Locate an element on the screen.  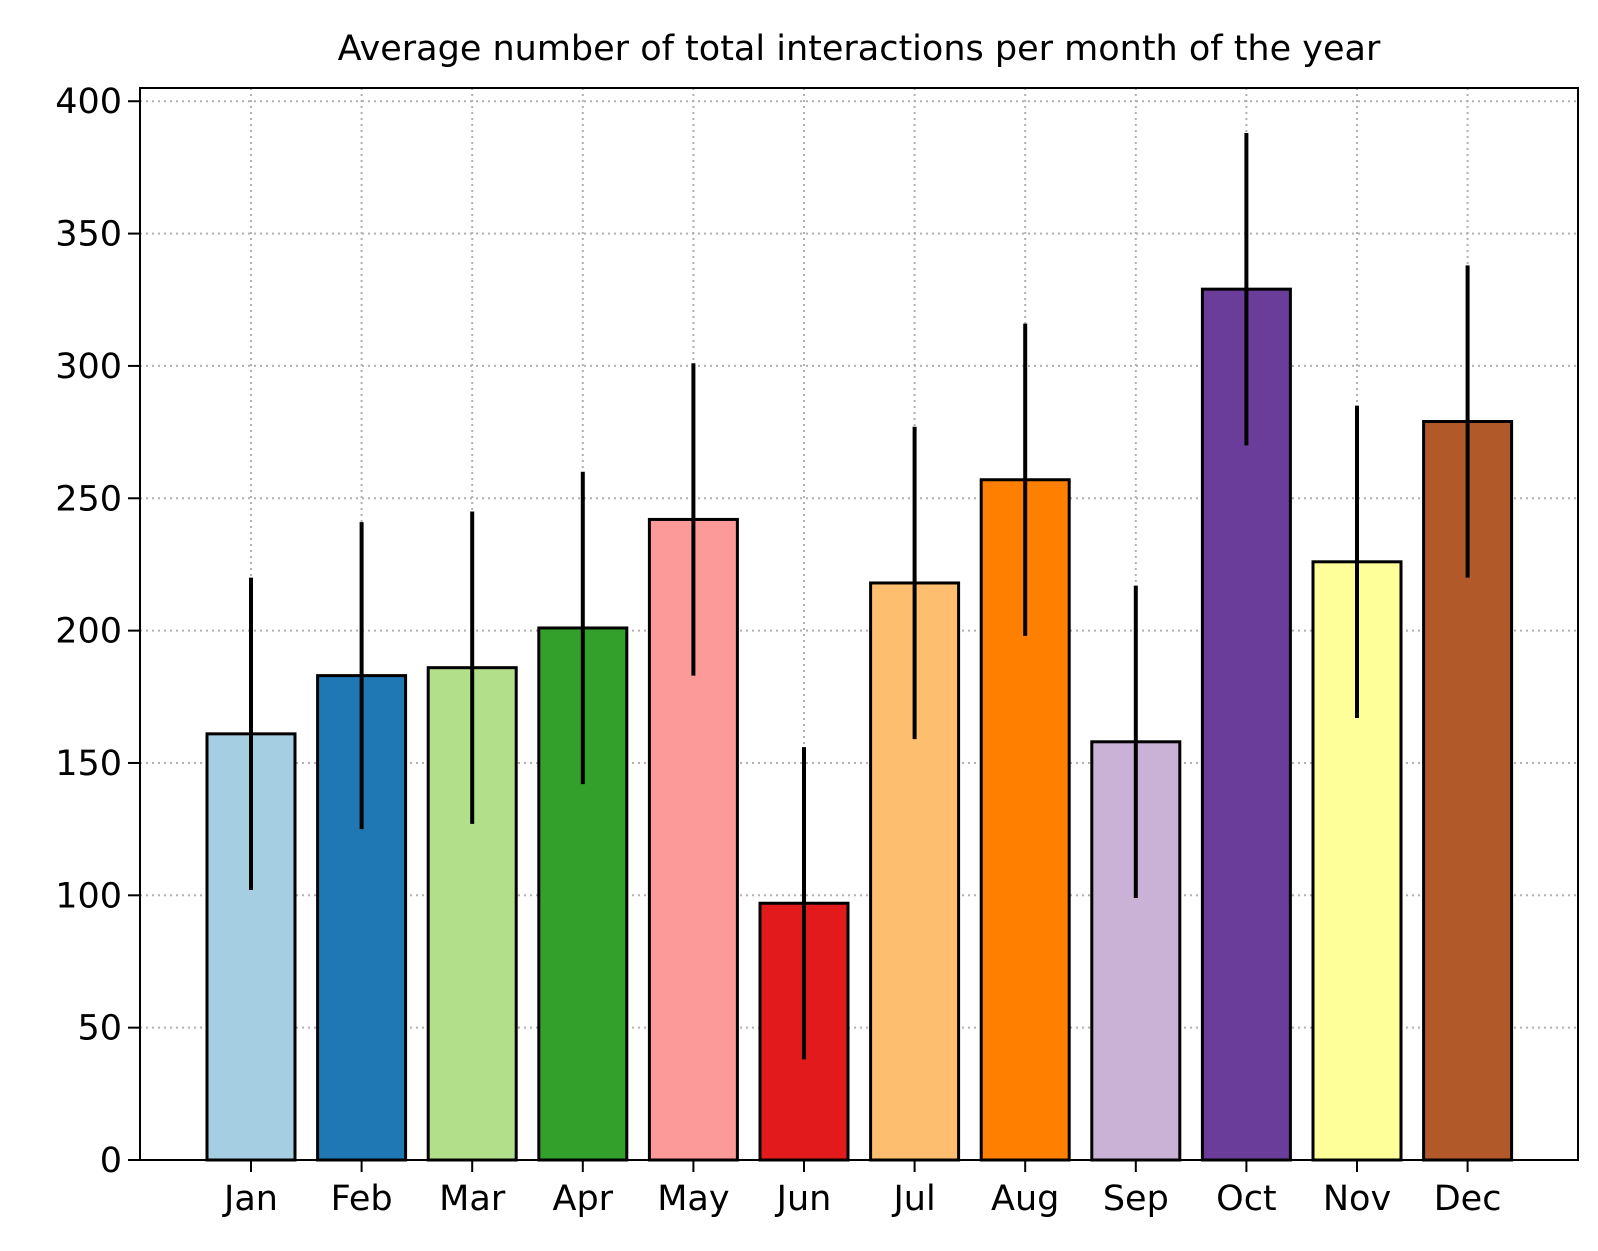
x-tick-label: Jan is located at coordinates (250, 1199).